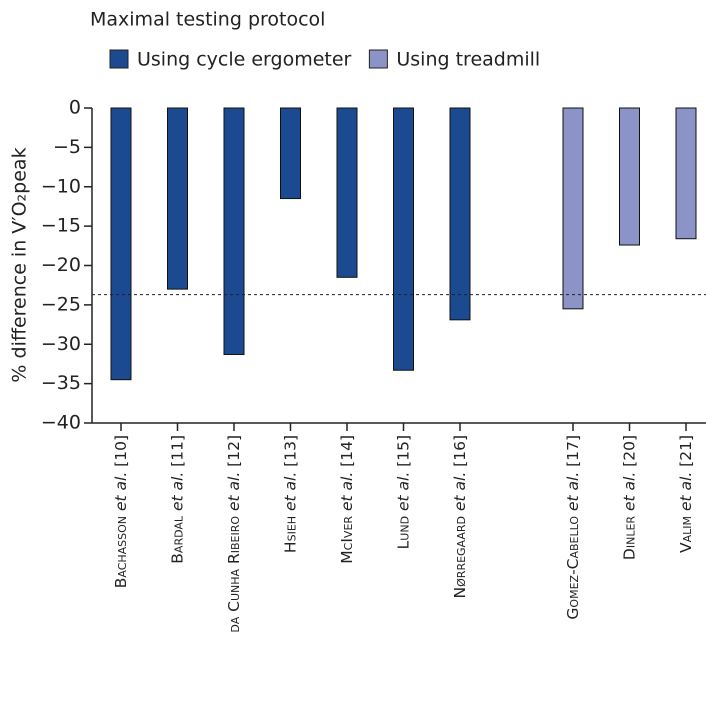 This screenshot has width=706, height=714. Describe the element at coordinates (290, 494) in the screenshot. I see `x-tick-label: Hsieh et al. [13]` at that location.